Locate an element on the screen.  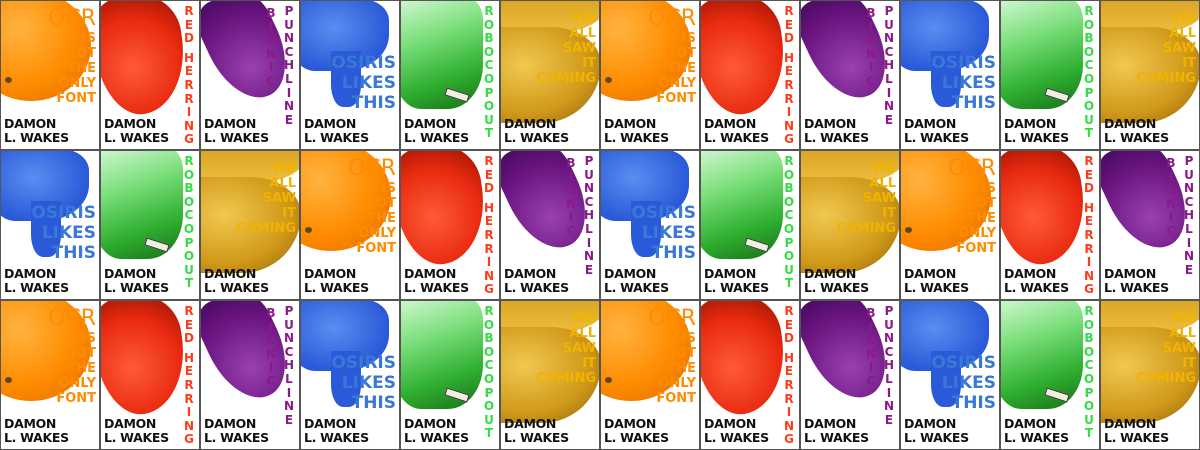
title-letter: U is located at coordinates (789, 269).